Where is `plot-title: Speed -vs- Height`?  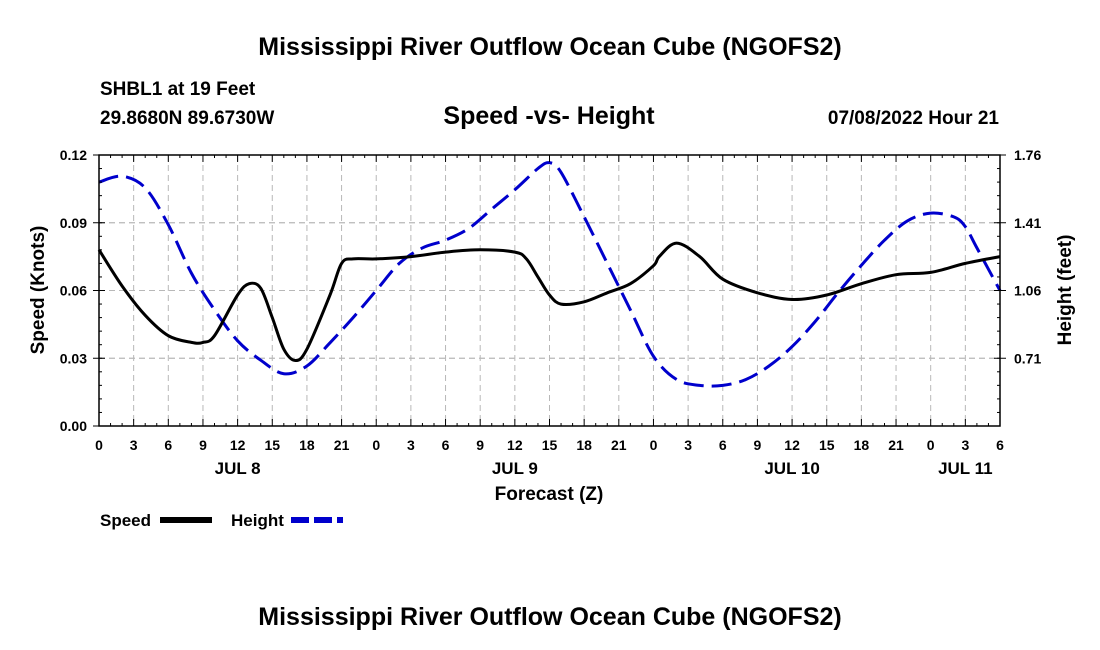
plot-title: Speed -vs- Height is located at coordinates (549, 116).